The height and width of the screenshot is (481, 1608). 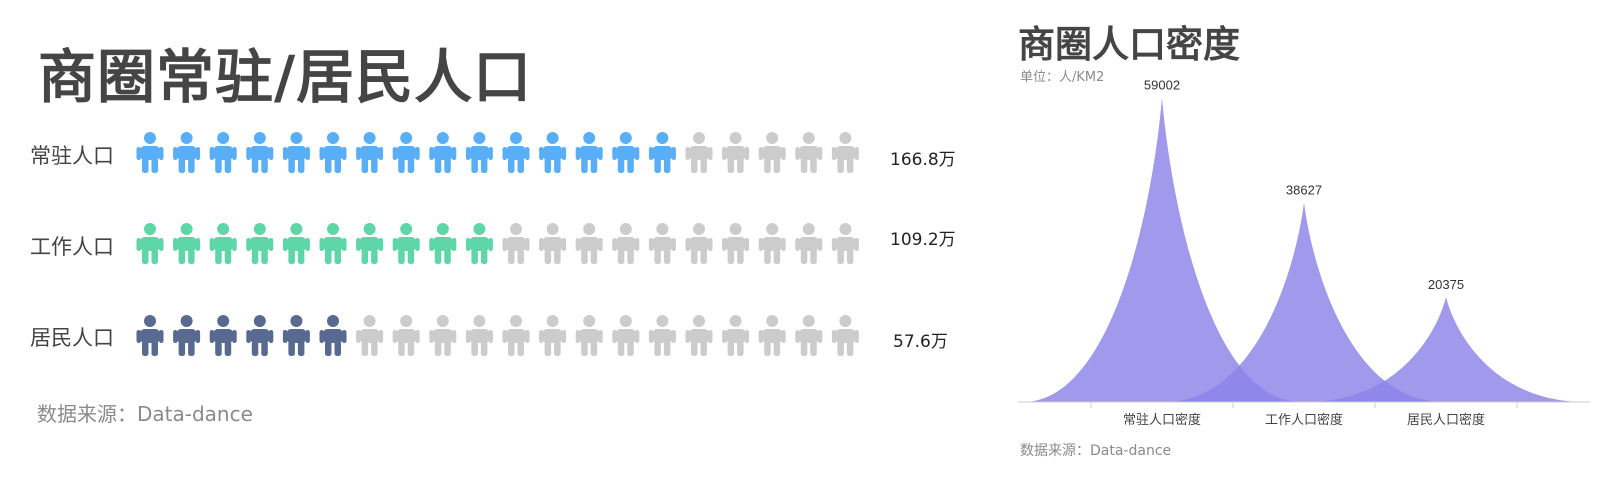 What do you see at coordinates (923, 240) in the screenshot?
I see `row-value-working: 109.2万` at bounding box center [923, 240].